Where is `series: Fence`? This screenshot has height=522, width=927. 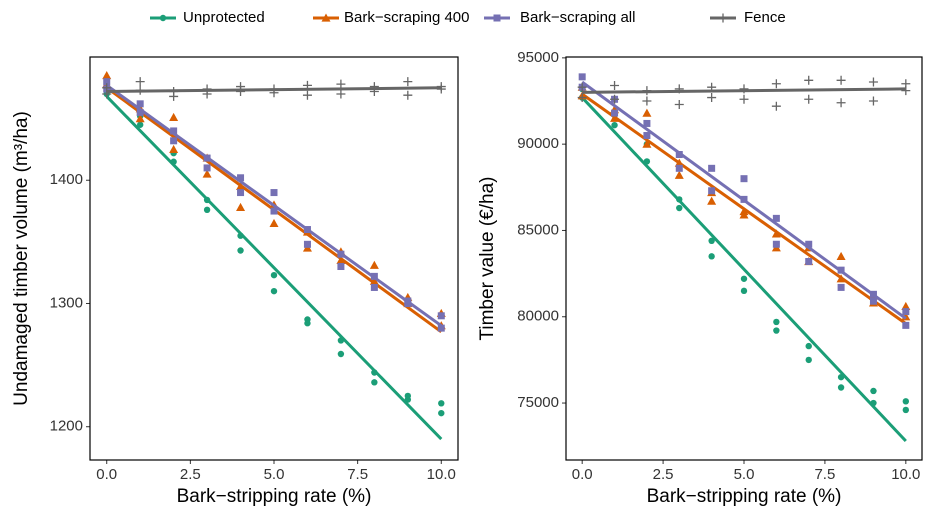 series: Fence is located at coordinates (744, 93).